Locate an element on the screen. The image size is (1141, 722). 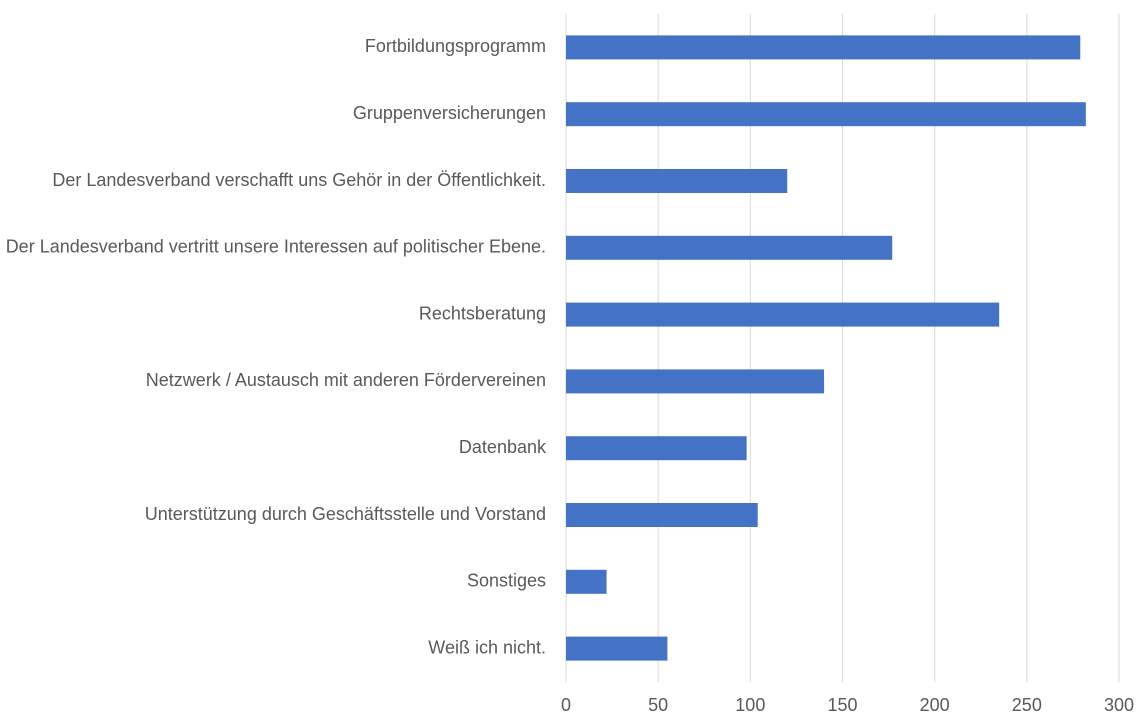
y-tick-label: Fortbildungsprogramm is located at coordinates (455, 46).